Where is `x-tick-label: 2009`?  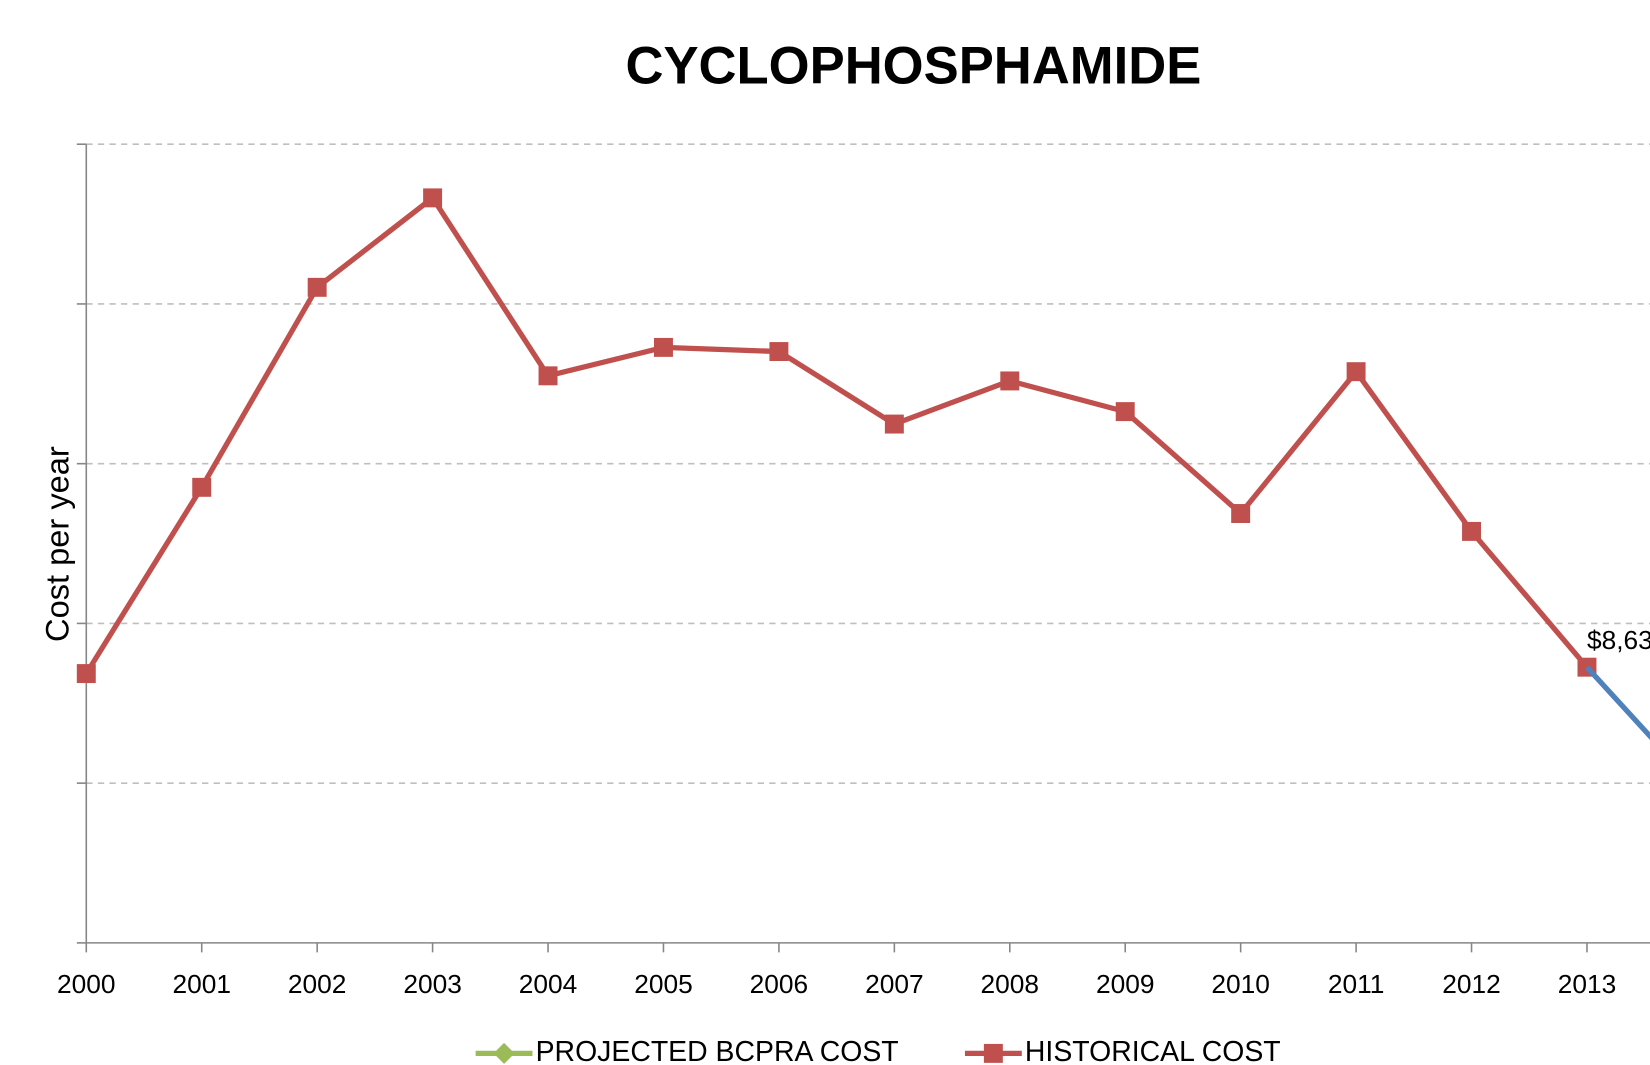
x-tick-label: 2009 is located at coordinates (1125, 984).